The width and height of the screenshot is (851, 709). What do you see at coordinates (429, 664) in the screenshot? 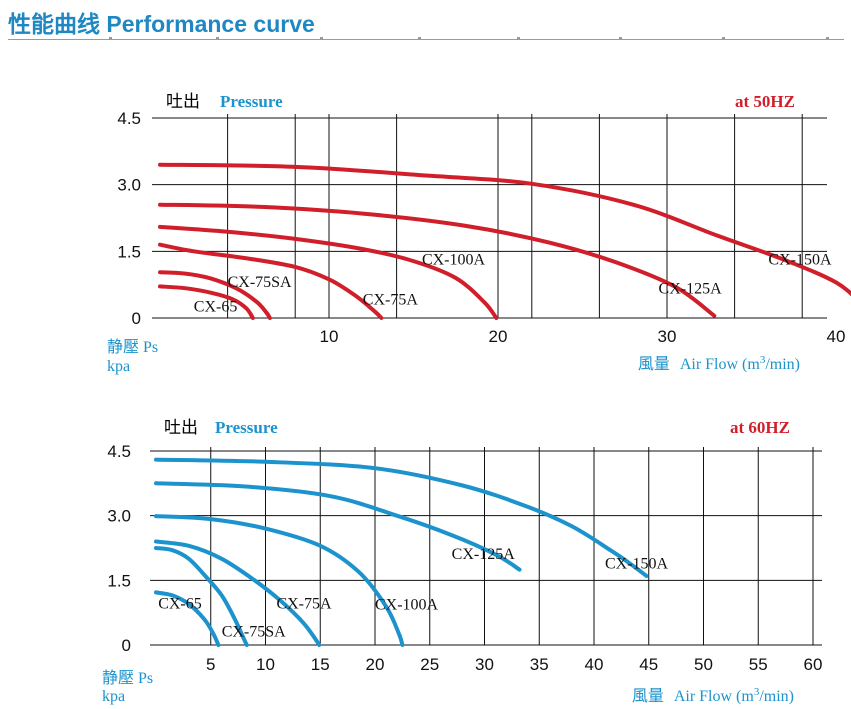
I see `x-tick-label: 25` at bounding box center [429, 664].